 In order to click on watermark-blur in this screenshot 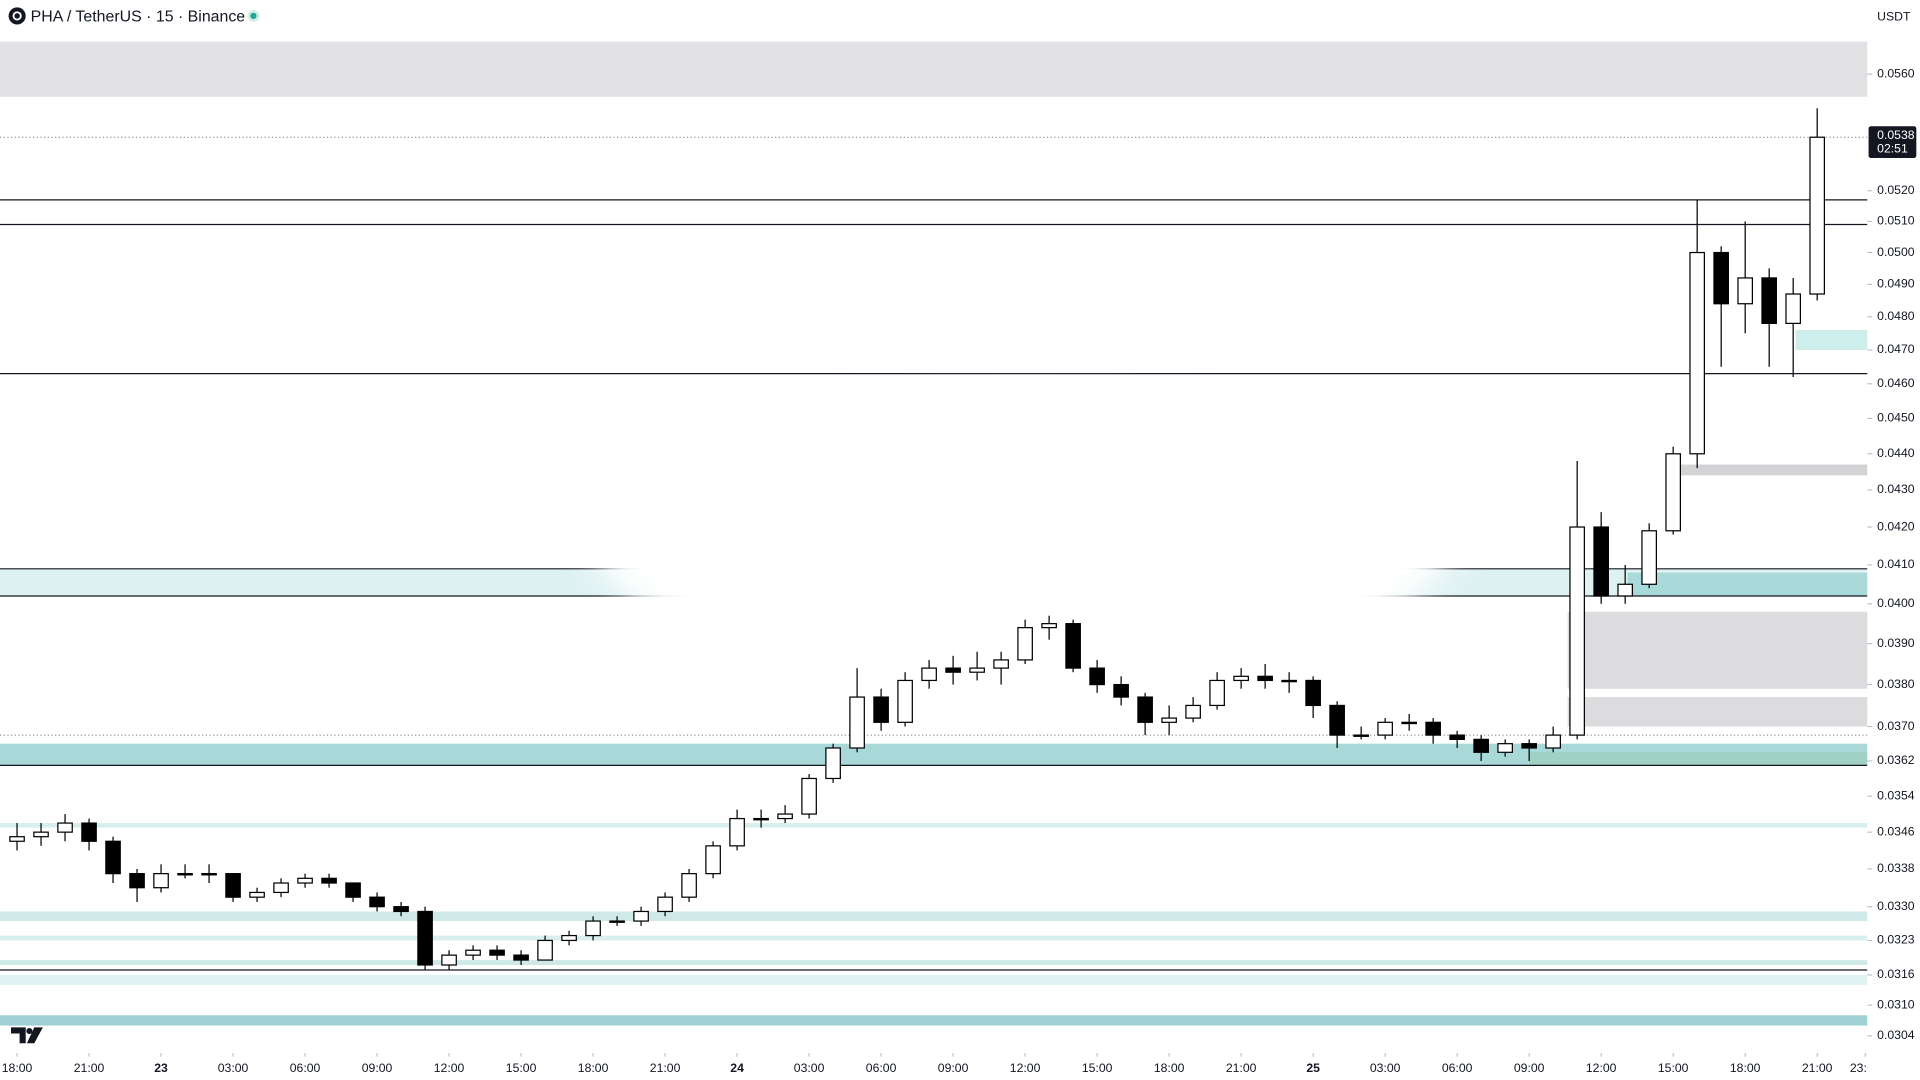, I will do `click(1022, 539)`.